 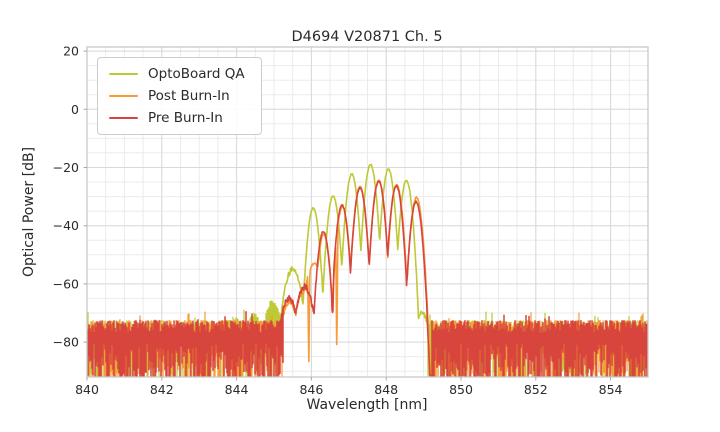 What do you see at coordinates (367, 405) in the screenshot?
I see `x-axis-label: Wavelength [nm]` at bounding box center [367, 405].